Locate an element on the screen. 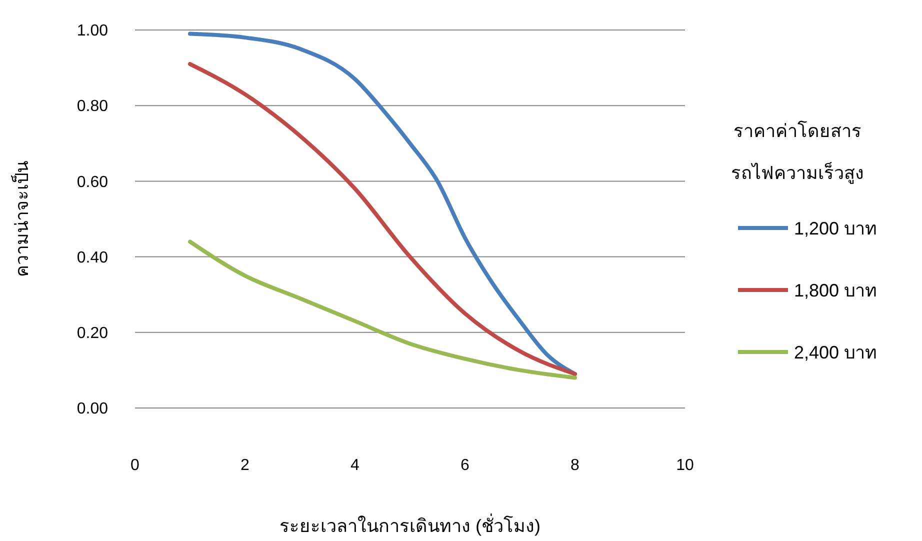  x-tick-label: 0 is located at coordinates (135, 465).